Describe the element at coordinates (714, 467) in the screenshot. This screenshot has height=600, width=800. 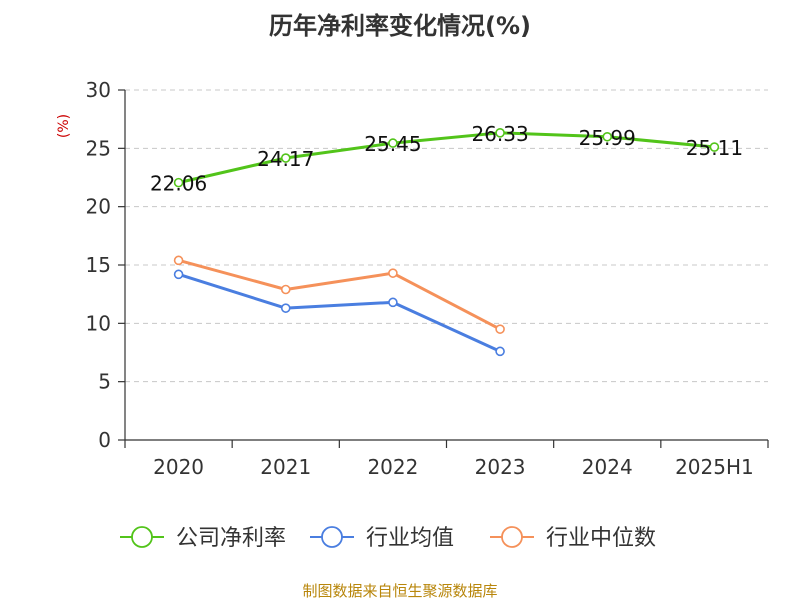
I see `x-tick-label: 2025H1` at that location.